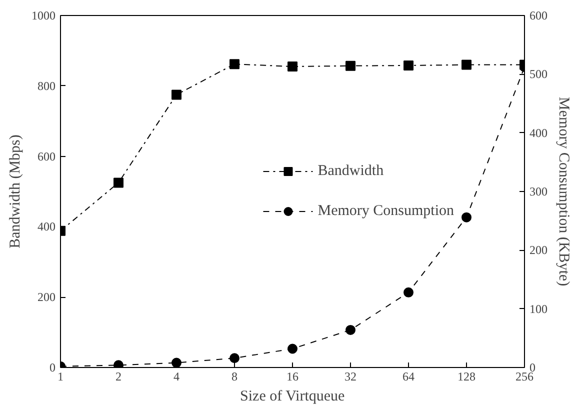  Describe the element at coordinates (177, 377) in the screenshot. I see `x-tick-label: 4` at that location.